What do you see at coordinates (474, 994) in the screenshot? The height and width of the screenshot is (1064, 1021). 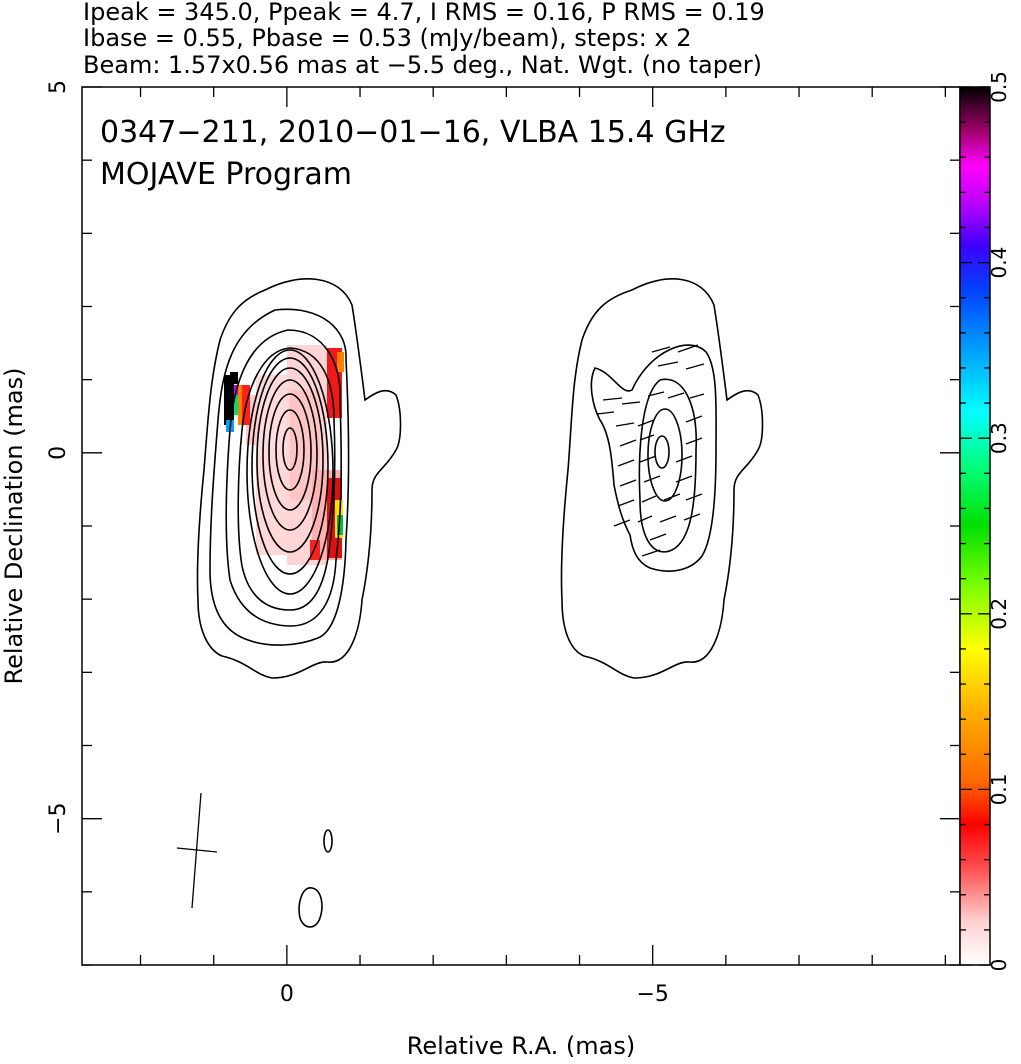 I see `x-tick-labels: 0 −5` at bounding box center [474, 994].